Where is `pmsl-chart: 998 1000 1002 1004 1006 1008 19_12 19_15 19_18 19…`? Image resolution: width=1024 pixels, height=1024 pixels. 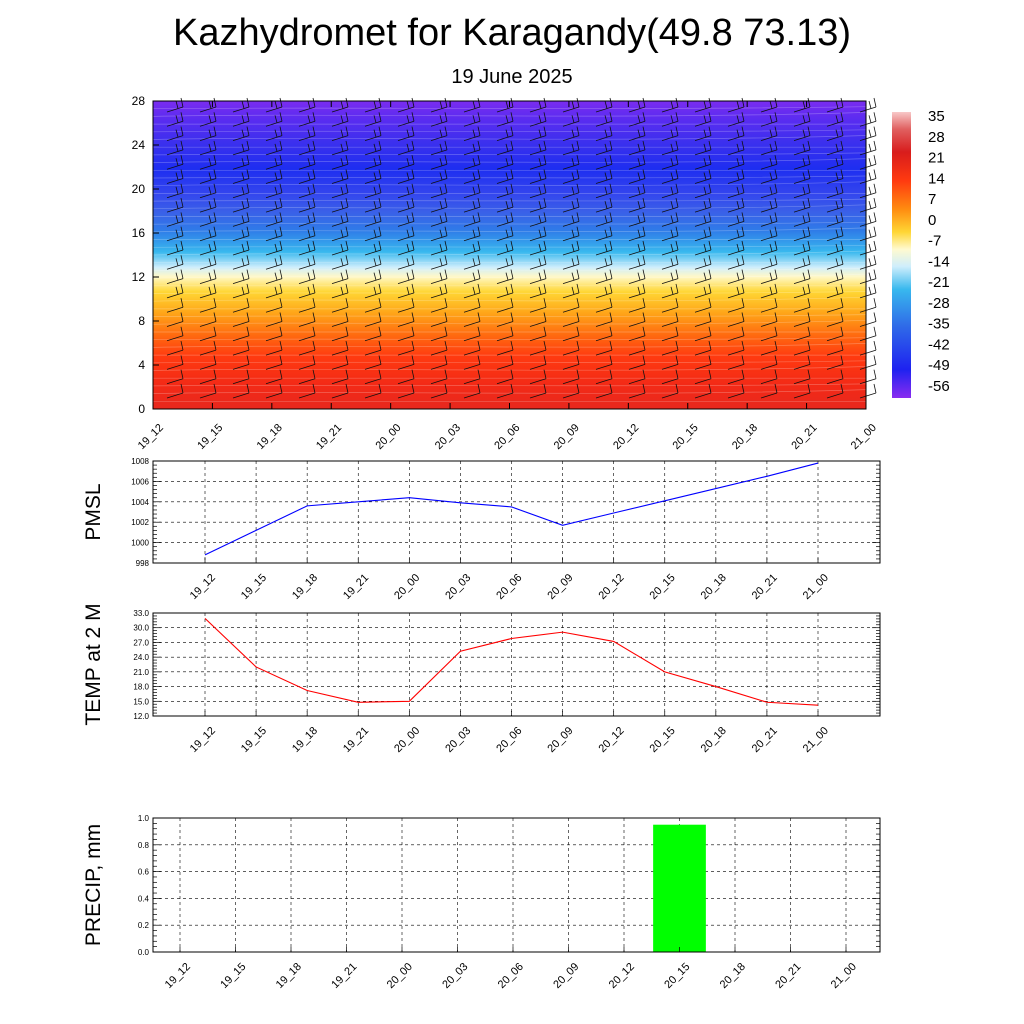
pmsl-chart: 998 1000 1002 1004 1006 1008 19_12 19_15 19_18 19… is located at coordinates (481, 529).